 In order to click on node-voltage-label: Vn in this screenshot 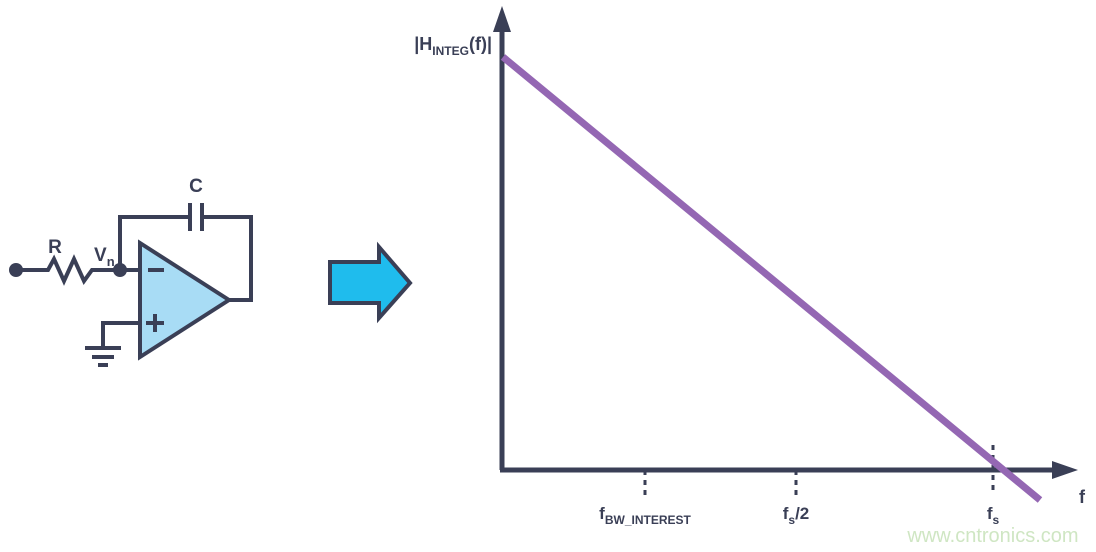, I will do `click(104, 257)`.